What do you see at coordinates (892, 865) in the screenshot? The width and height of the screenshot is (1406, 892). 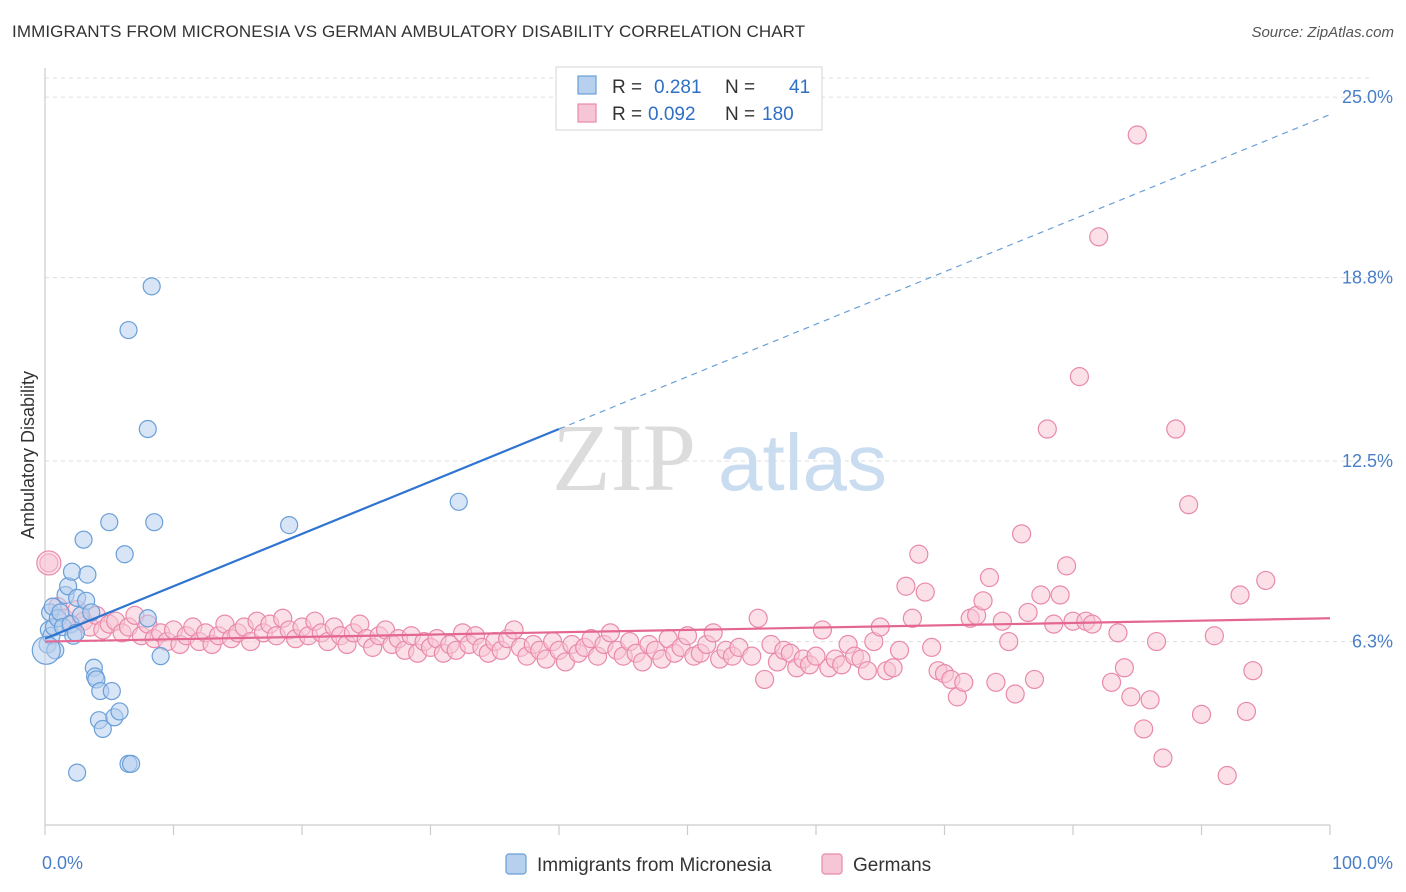 I see `bottom-legend-label-2: Germans` at bounding box center [892, 865].